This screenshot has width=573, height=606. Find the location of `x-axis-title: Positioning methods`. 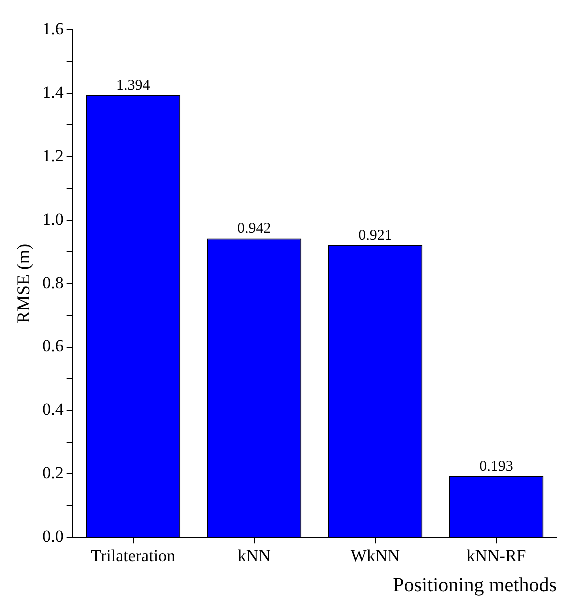

x-axis-title: Positioning methods is located at coordinates (475, 585).